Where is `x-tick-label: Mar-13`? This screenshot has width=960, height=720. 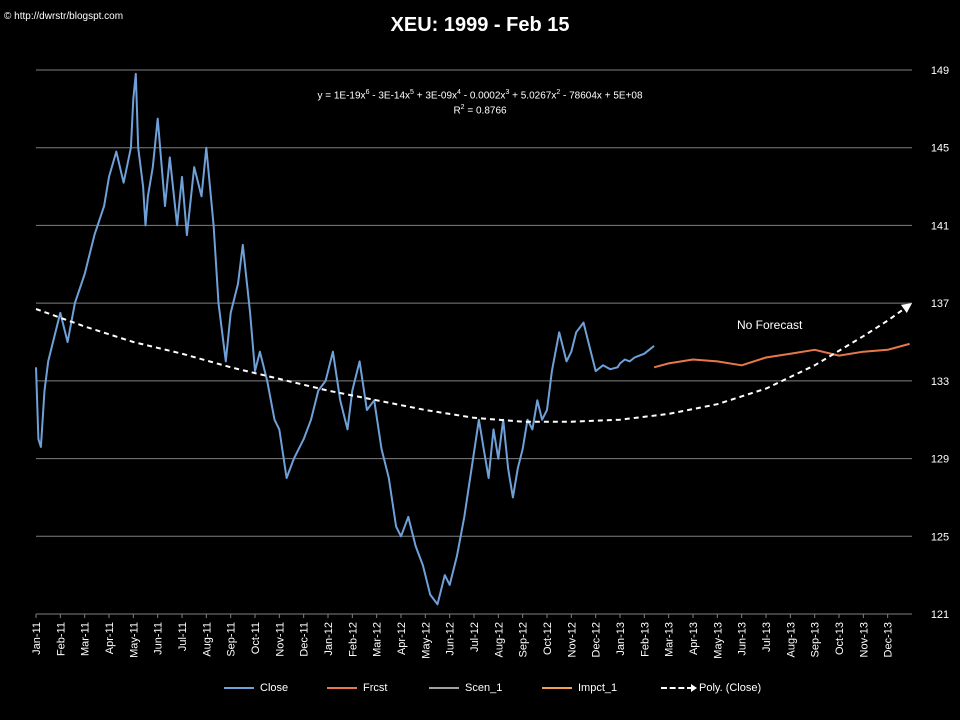
x-tick-label: Mar-13 is located at coordinates (670, 639).